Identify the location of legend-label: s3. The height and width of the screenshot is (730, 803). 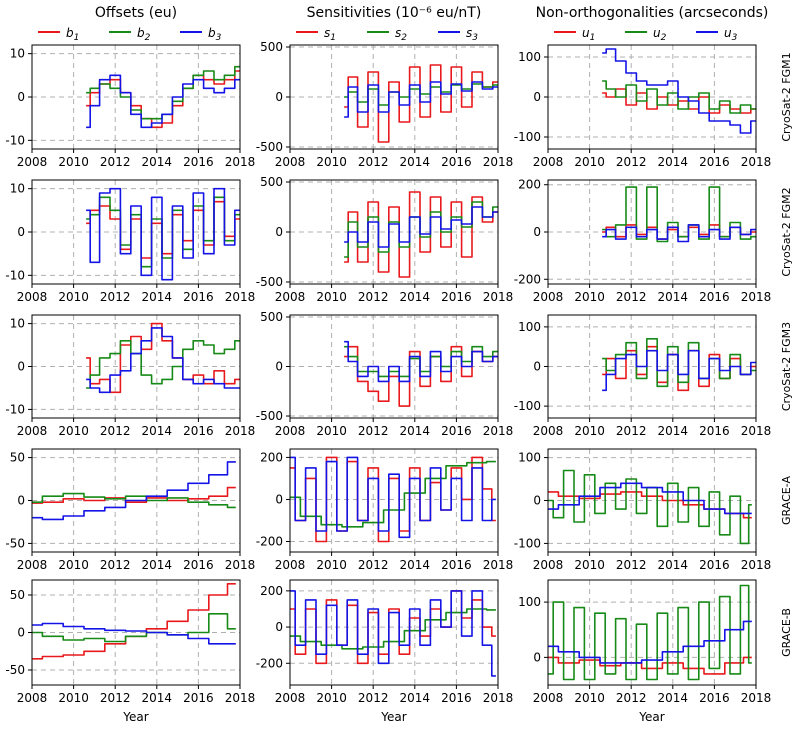
(472, 34).